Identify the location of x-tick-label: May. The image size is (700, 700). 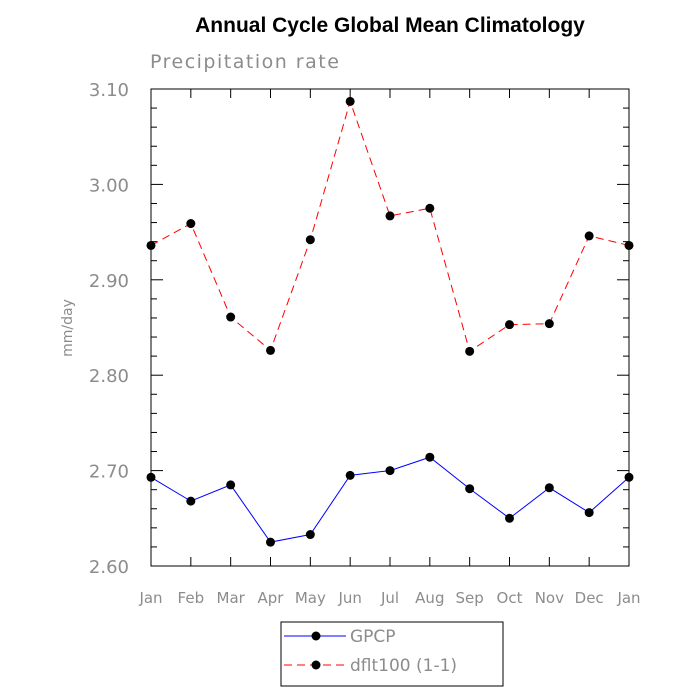
(310, 598).